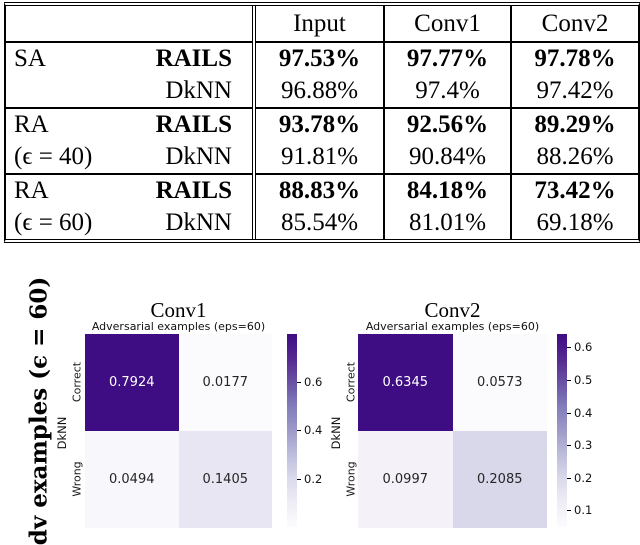  What do you see at coordinates (499, 479) in the screenshot?
I see `heatmap2-cell: 0.2085` at bounding box center [499, 479].